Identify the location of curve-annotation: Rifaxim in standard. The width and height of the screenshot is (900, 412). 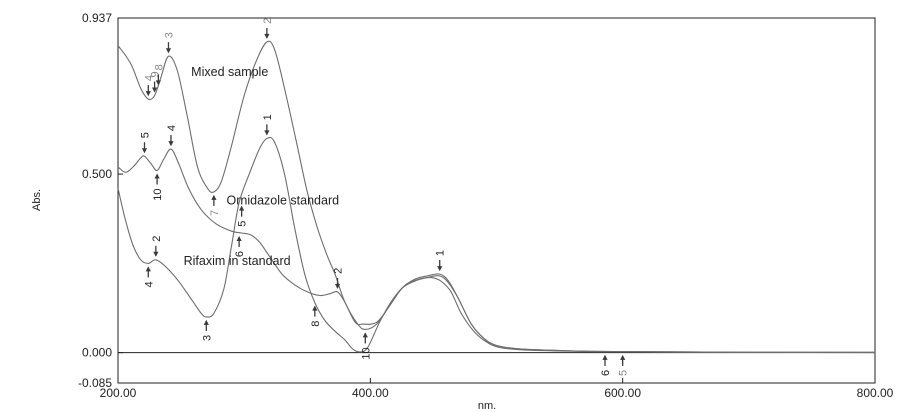
(237, 261).